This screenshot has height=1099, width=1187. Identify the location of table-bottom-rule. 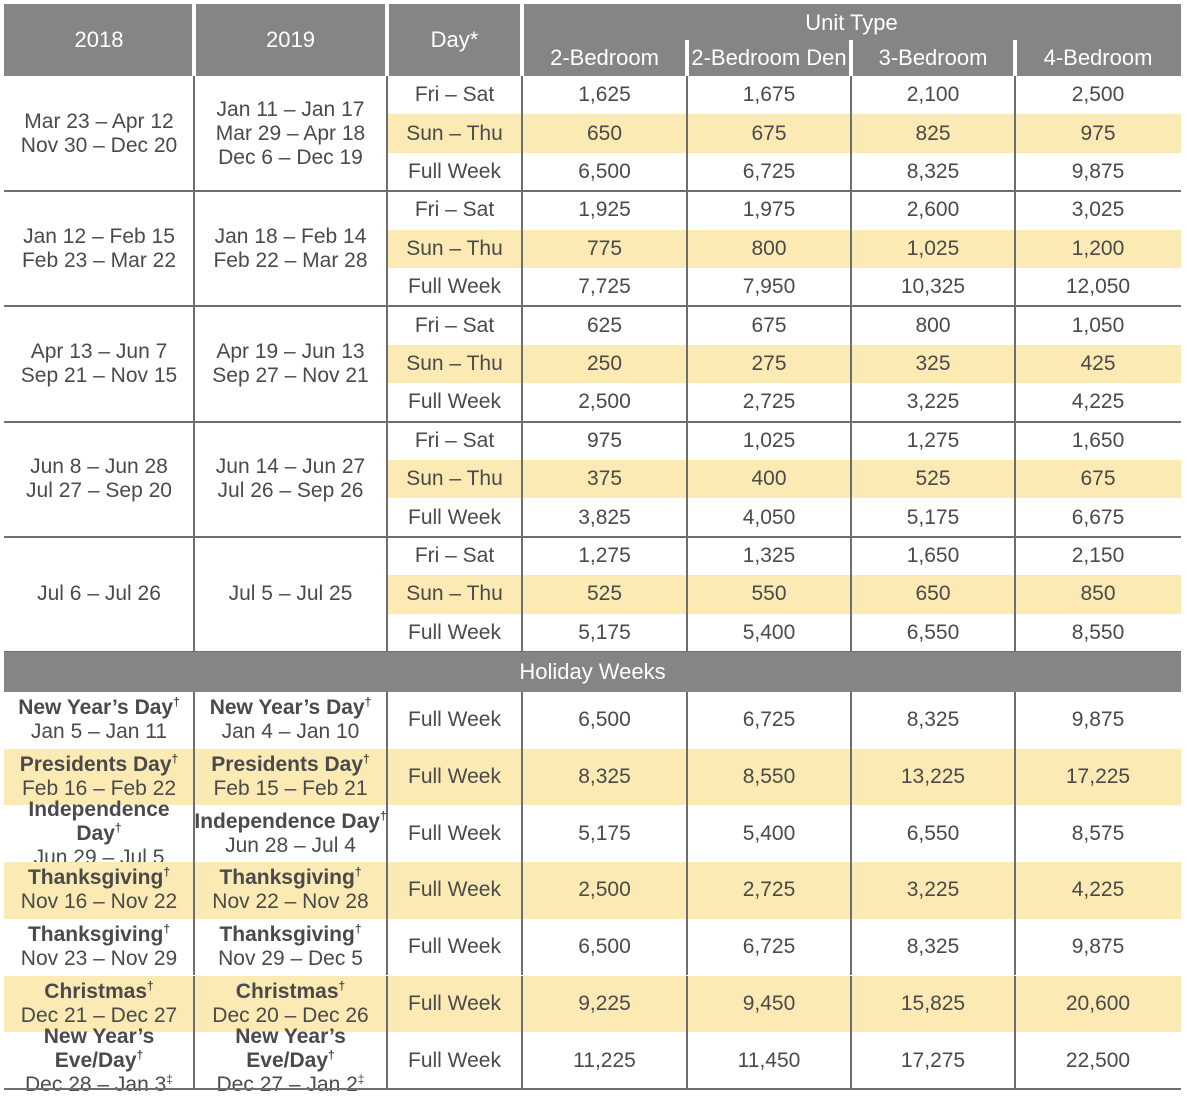
(592, 1088).